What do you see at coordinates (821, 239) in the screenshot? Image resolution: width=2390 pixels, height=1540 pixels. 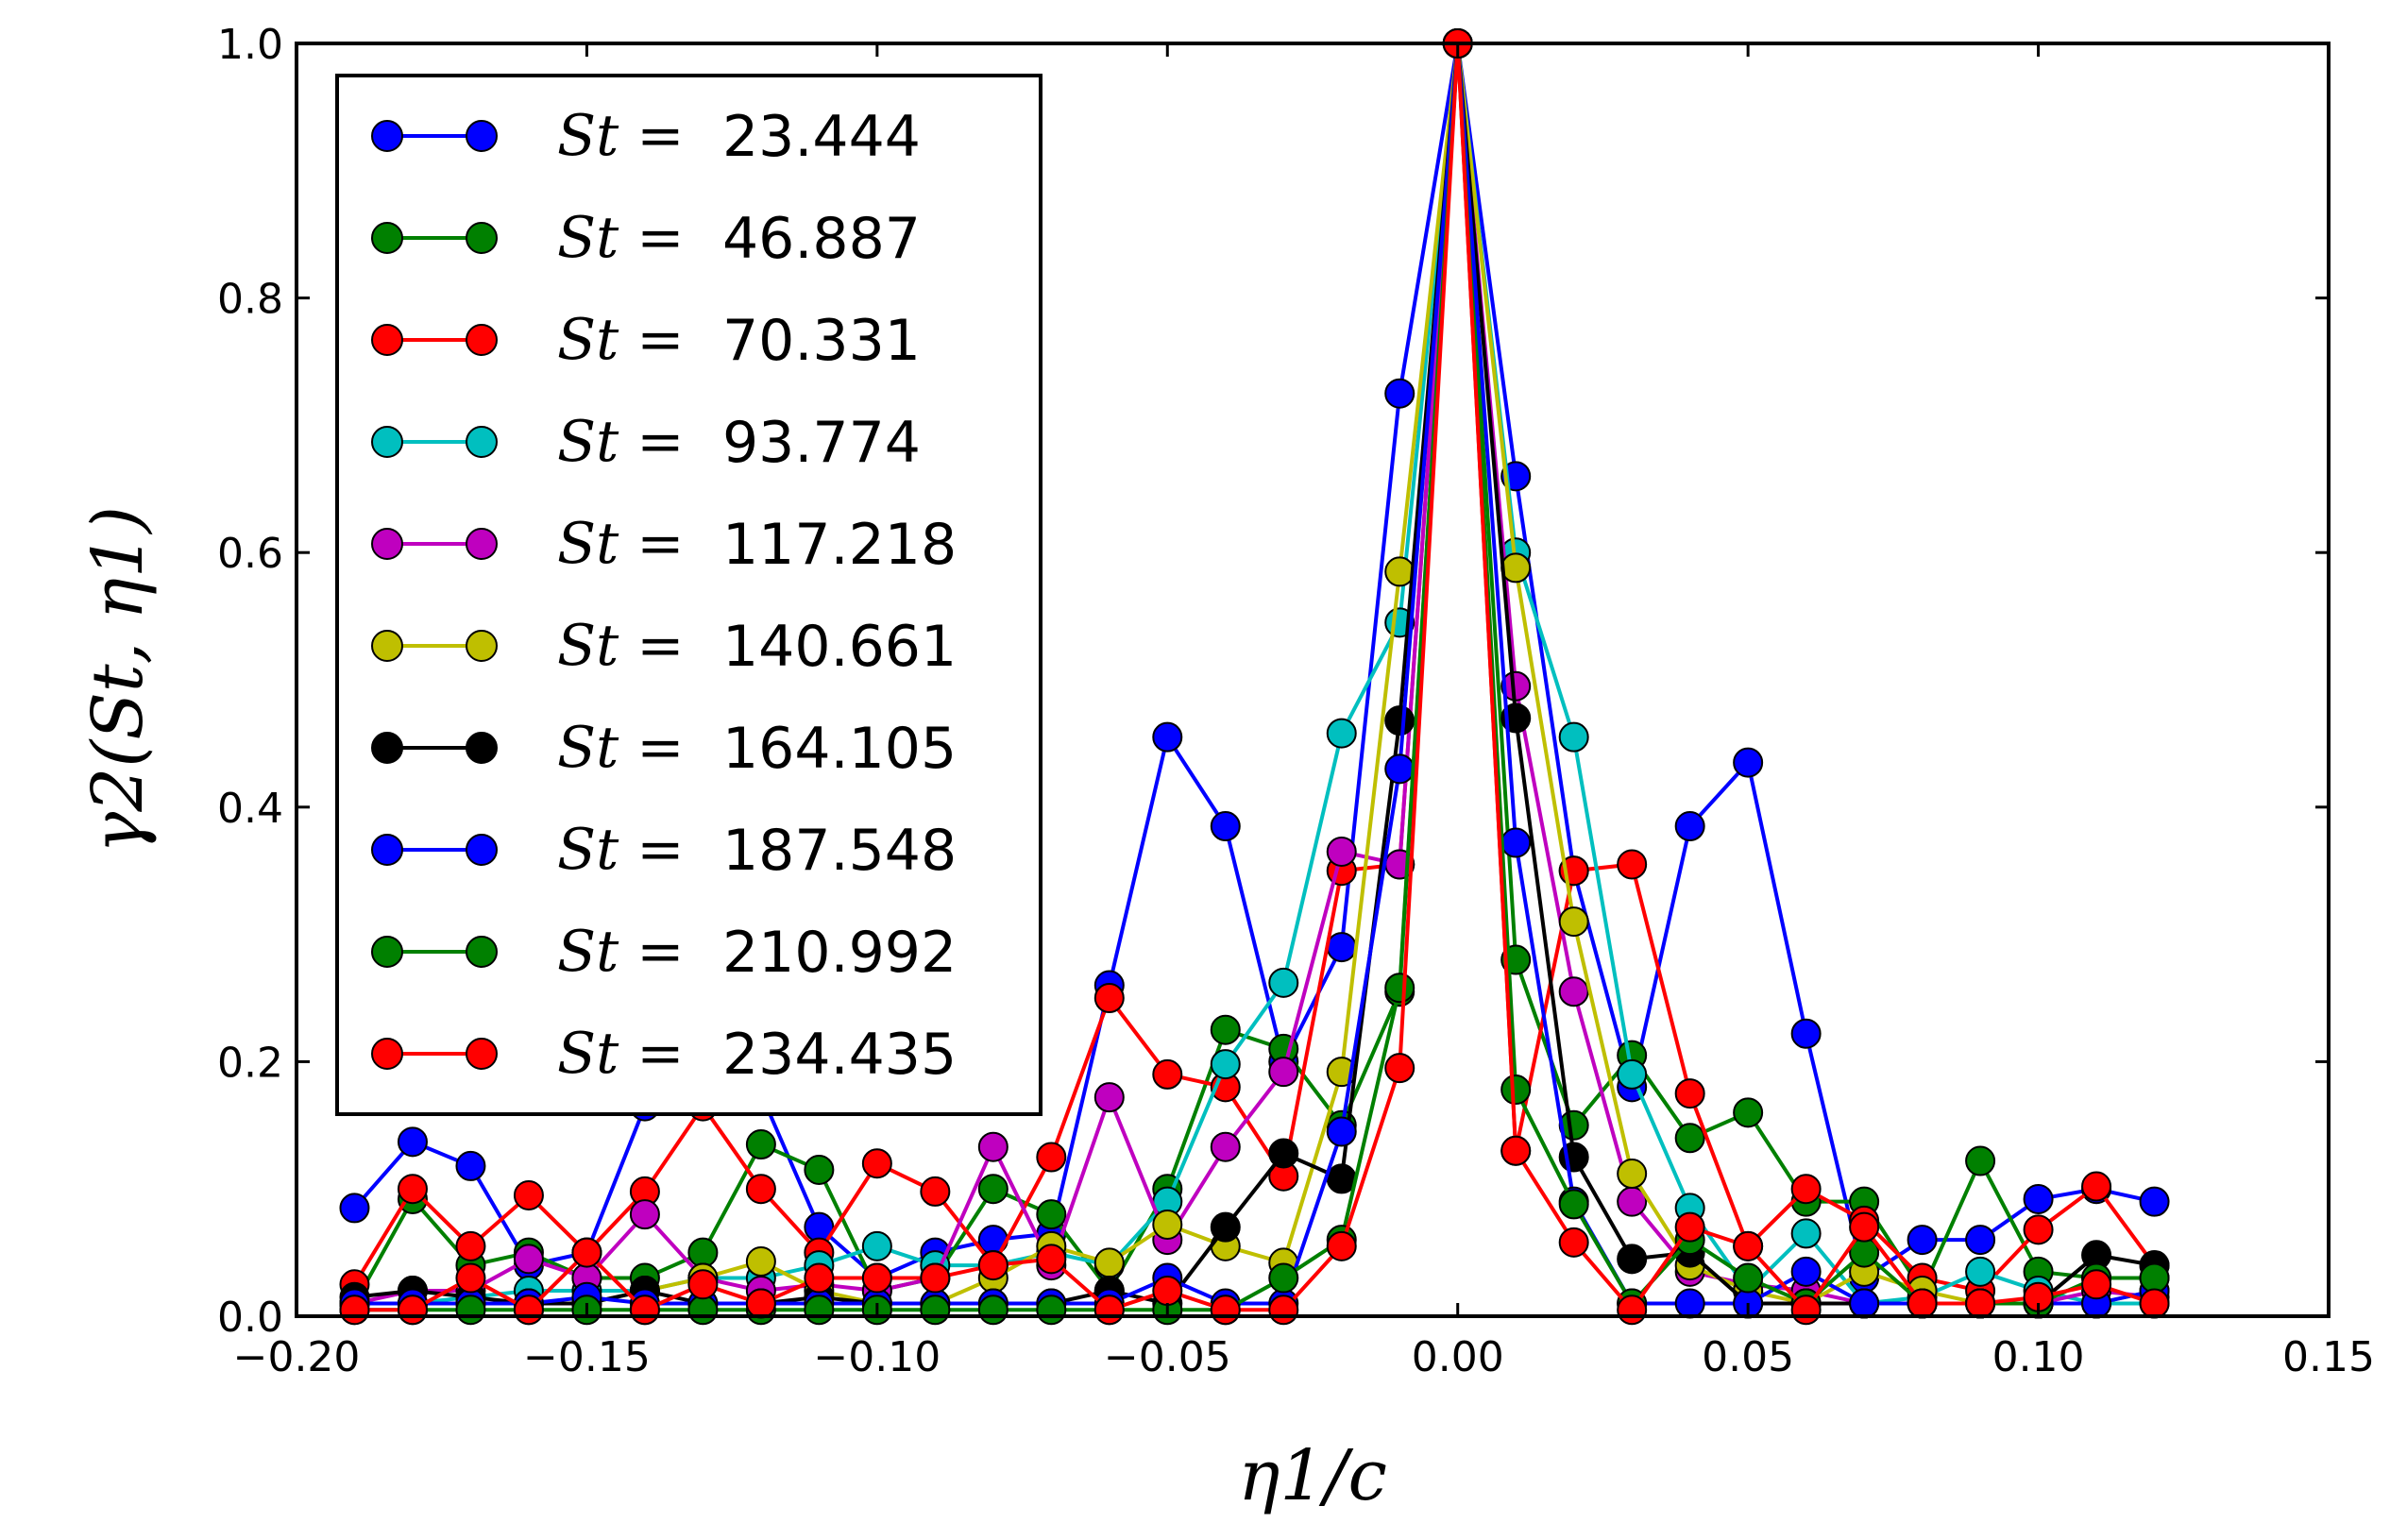 I see `legend-label: 46.887` at bounding box center [821, 239].